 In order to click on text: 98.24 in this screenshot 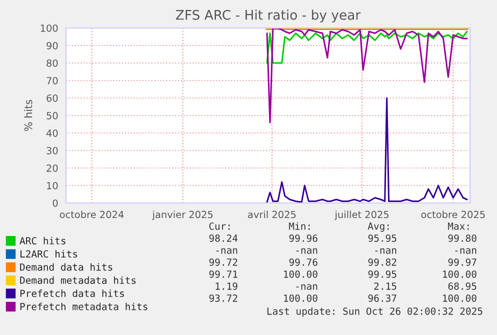, I will do `click(223, 238)`.